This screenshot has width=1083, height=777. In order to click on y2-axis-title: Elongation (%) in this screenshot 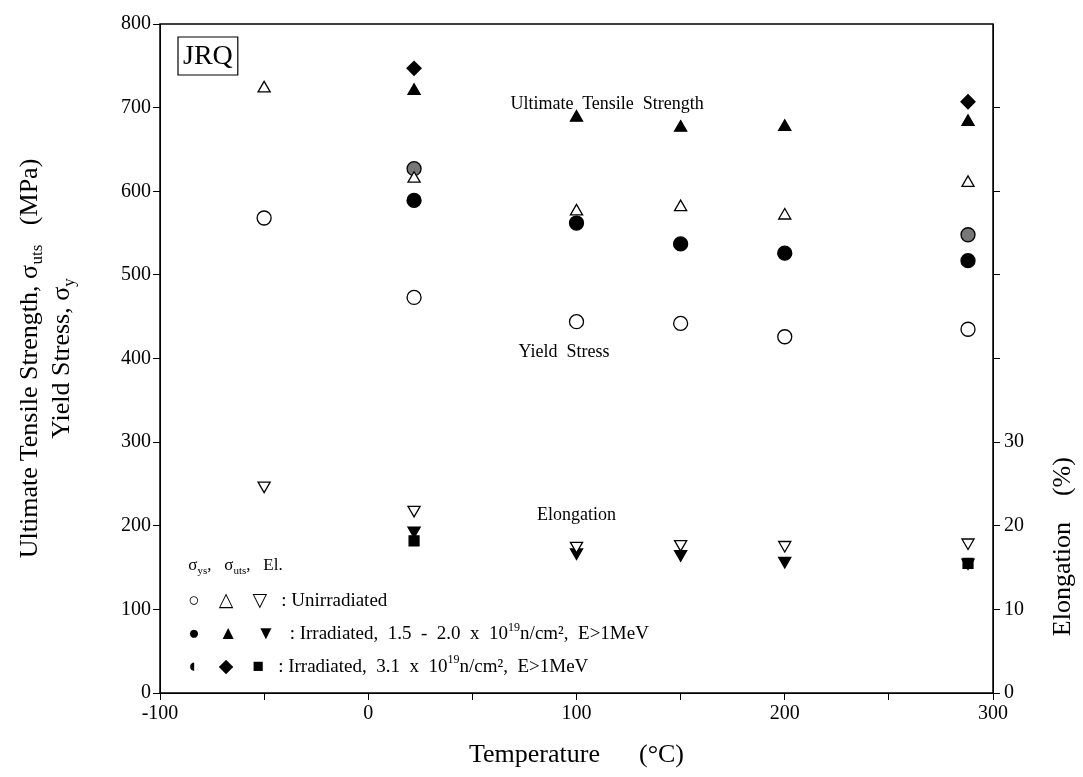, I will do `click(1061, 547)`.